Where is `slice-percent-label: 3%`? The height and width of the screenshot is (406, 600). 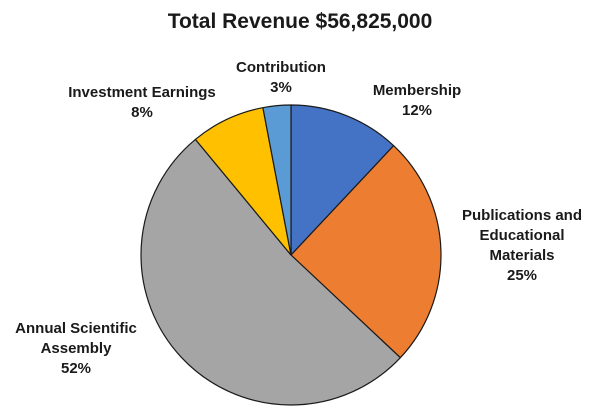 slice-percent-label: 3% is located at coordinates (281, 87).